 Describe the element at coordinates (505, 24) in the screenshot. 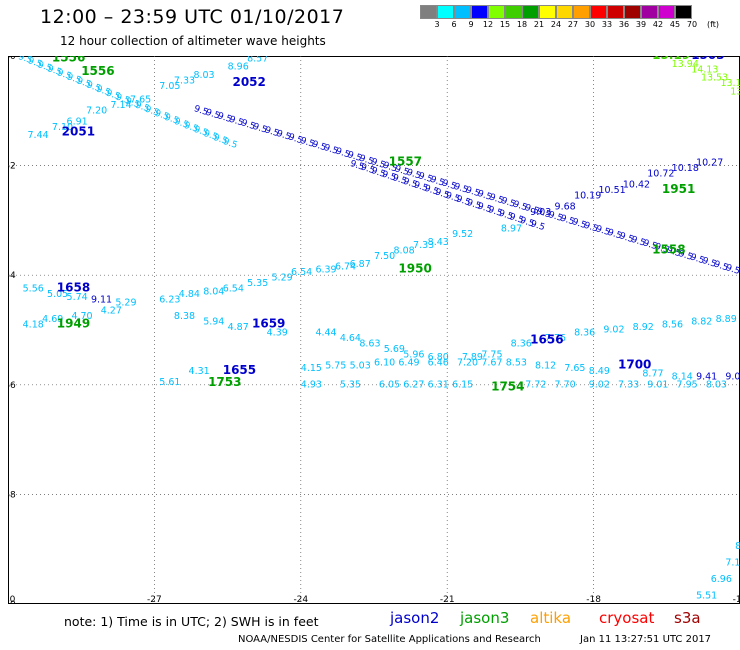

I see `colorbar-label: 15` at that location.